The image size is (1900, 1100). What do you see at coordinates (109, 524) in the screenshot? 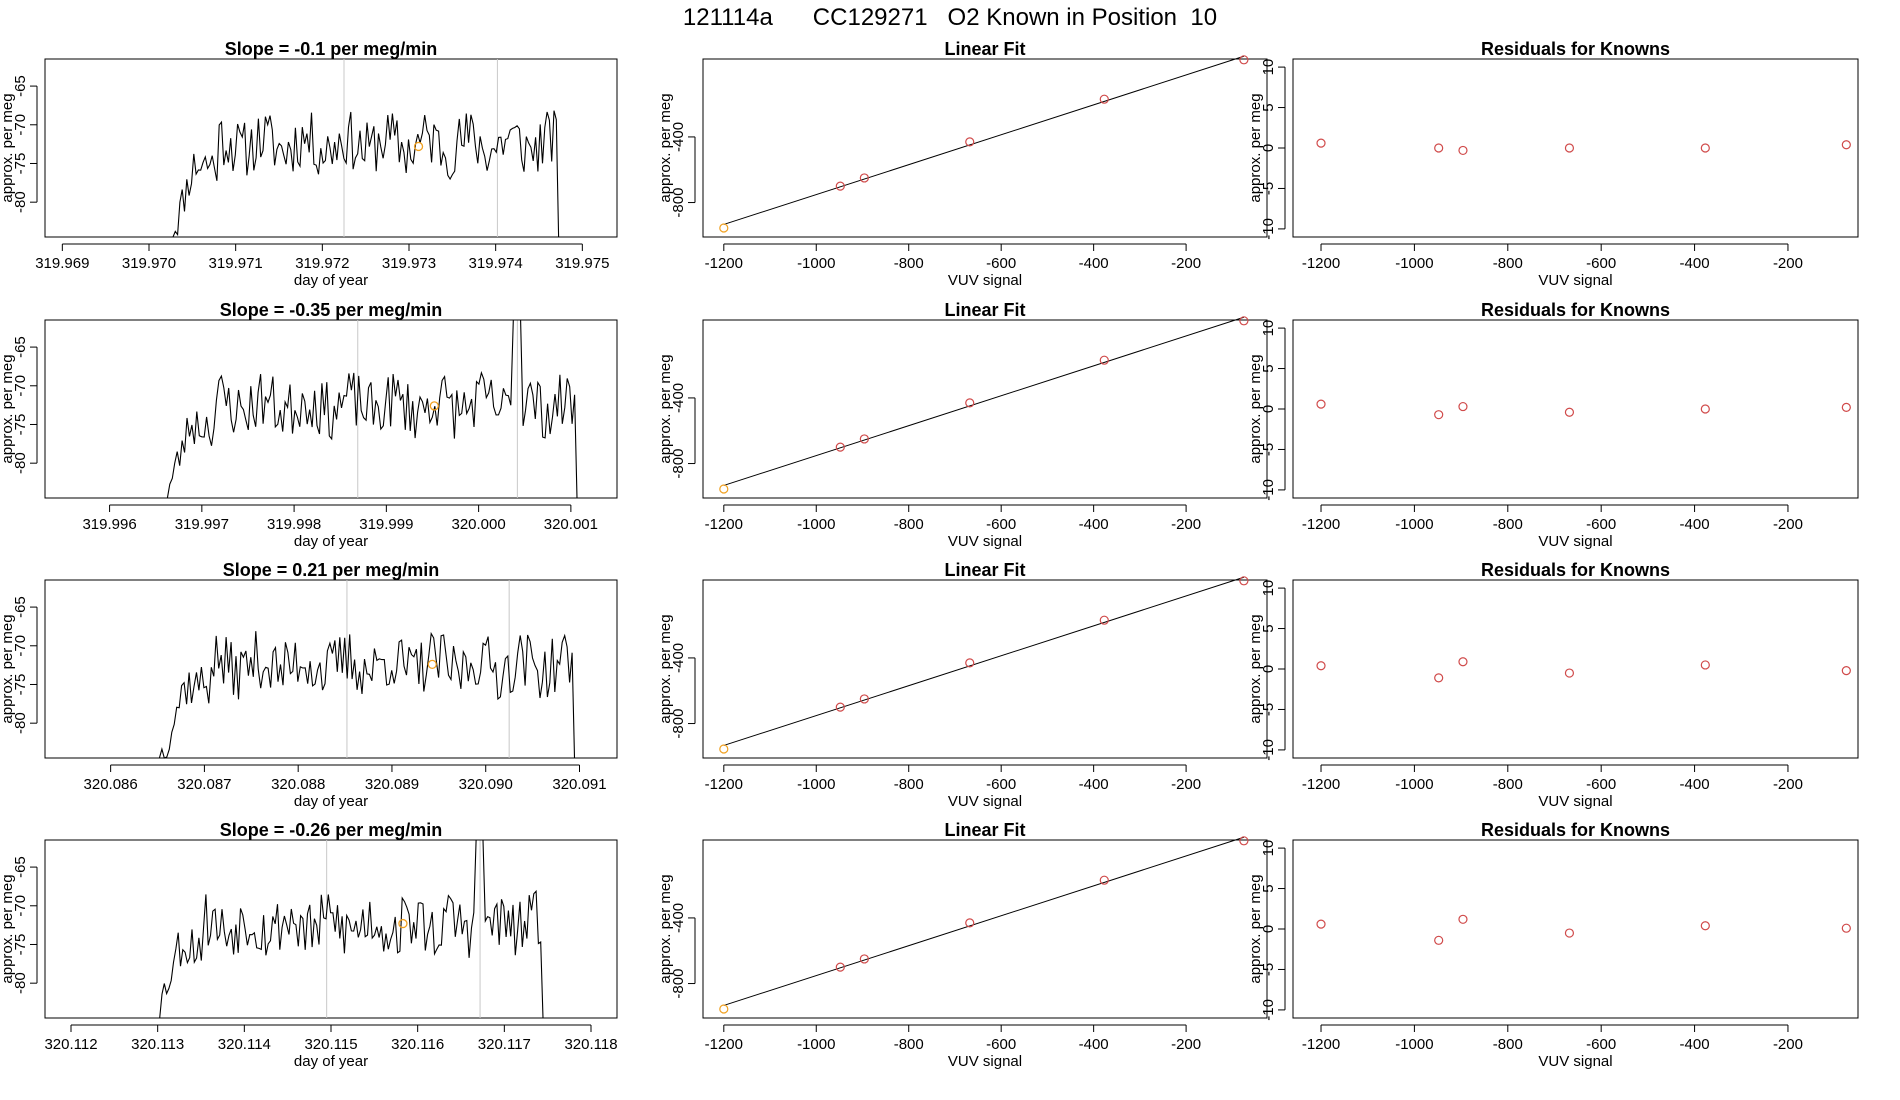
I see `x-tick-label: 319.996` at bounding box center [109, 524].